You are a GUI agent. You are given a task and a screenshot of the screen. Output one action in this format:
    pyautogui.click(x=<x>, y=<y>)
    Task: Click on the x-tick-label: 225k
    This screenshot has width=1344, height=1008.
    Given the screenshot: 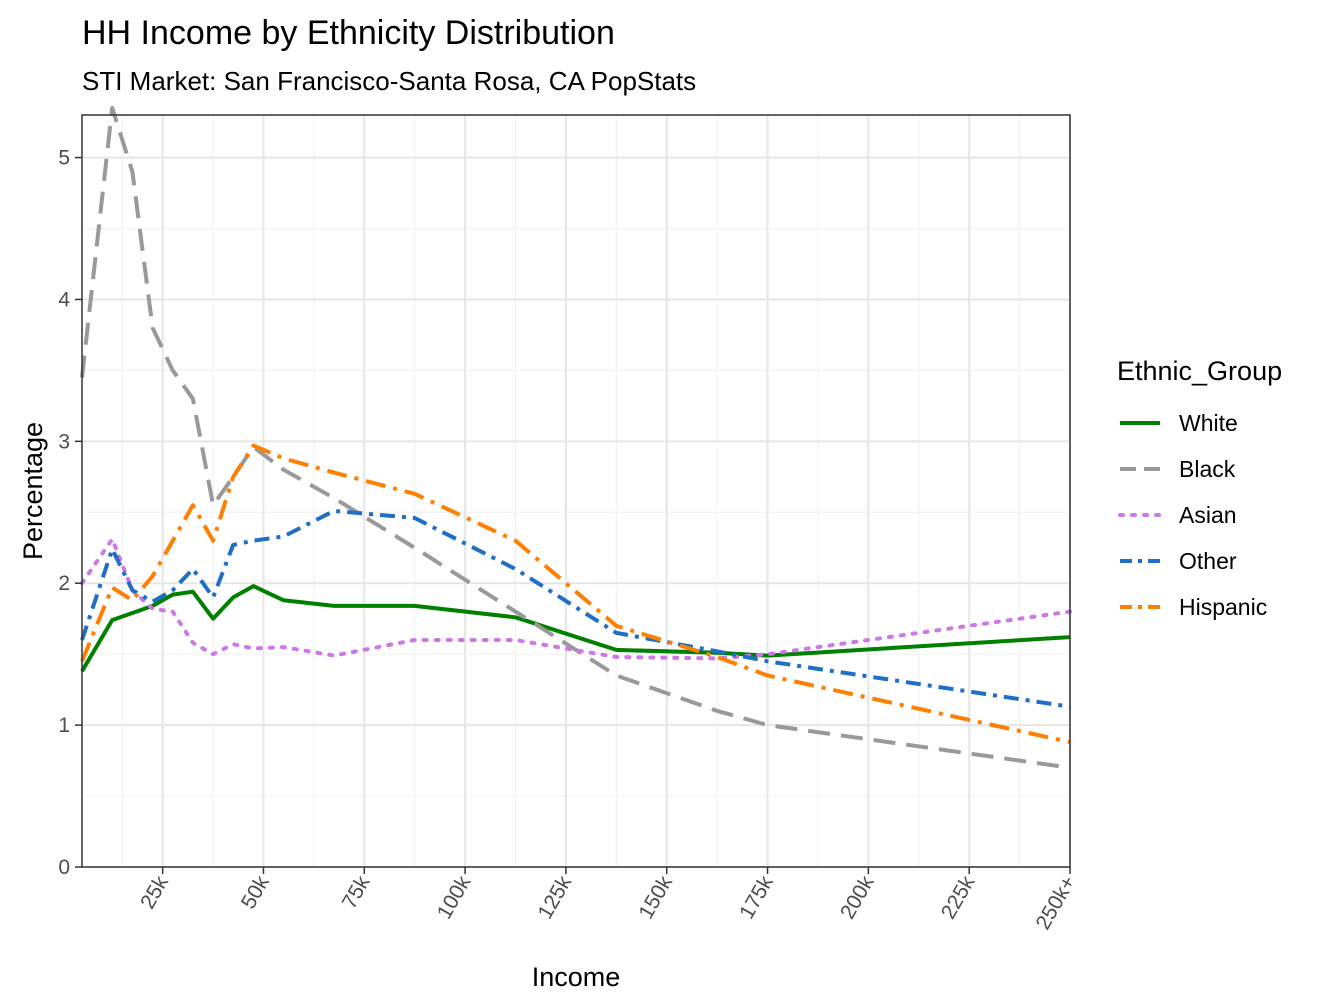 What is the action you would take?
    pyautogui.click(x=958, y=897)
    